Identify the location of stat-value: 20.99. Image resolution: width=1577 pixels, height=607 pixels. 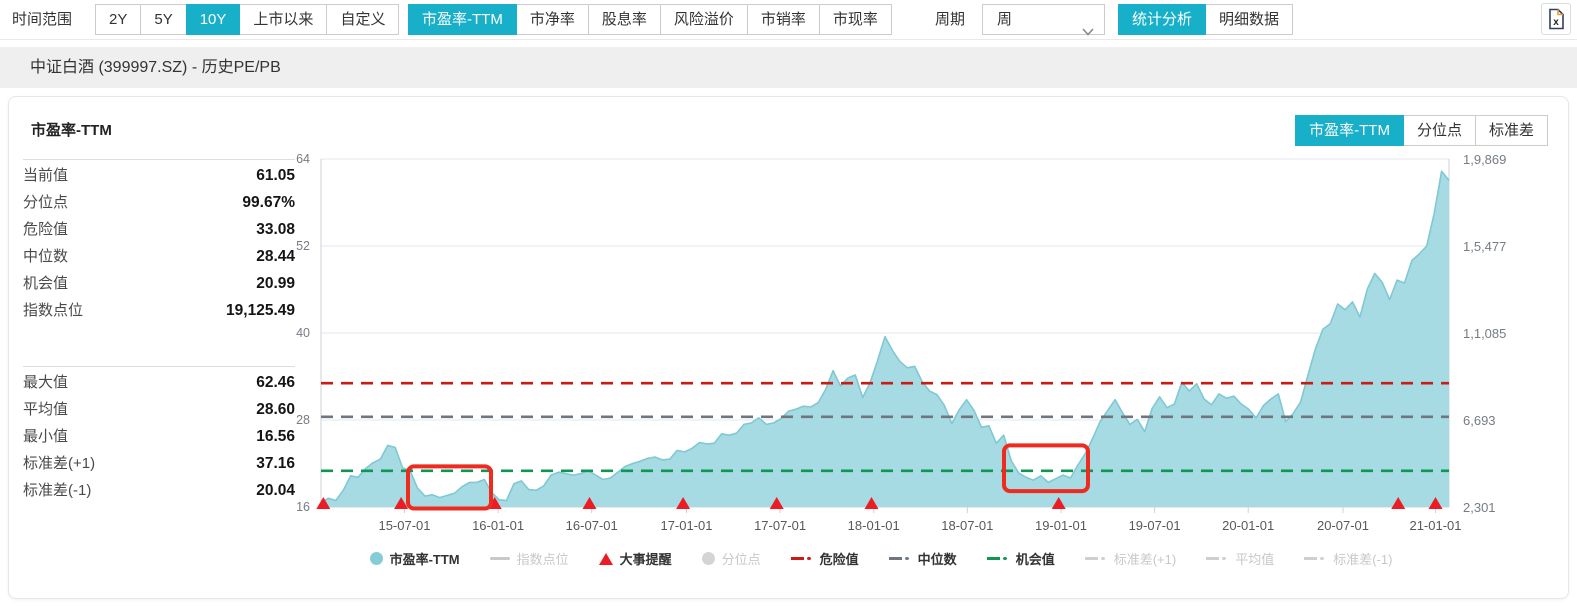
(275, 283).